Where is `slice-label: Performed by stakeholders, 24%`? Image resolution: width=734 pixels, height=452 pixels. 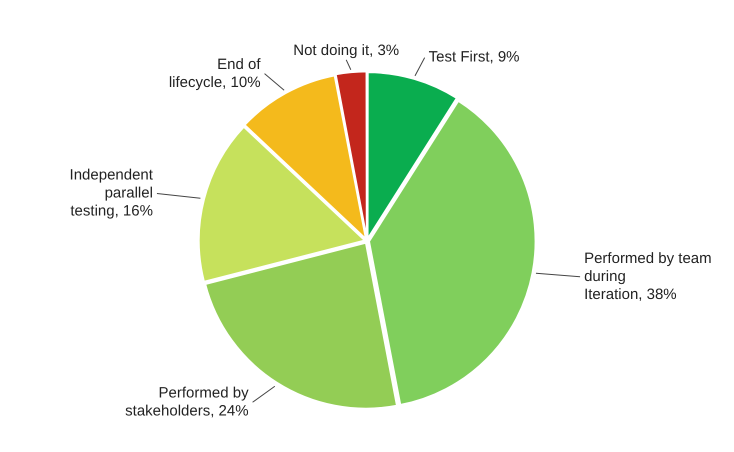
slice-label: Performed by stakeholders, 24% is located at coordinates (187, 402).